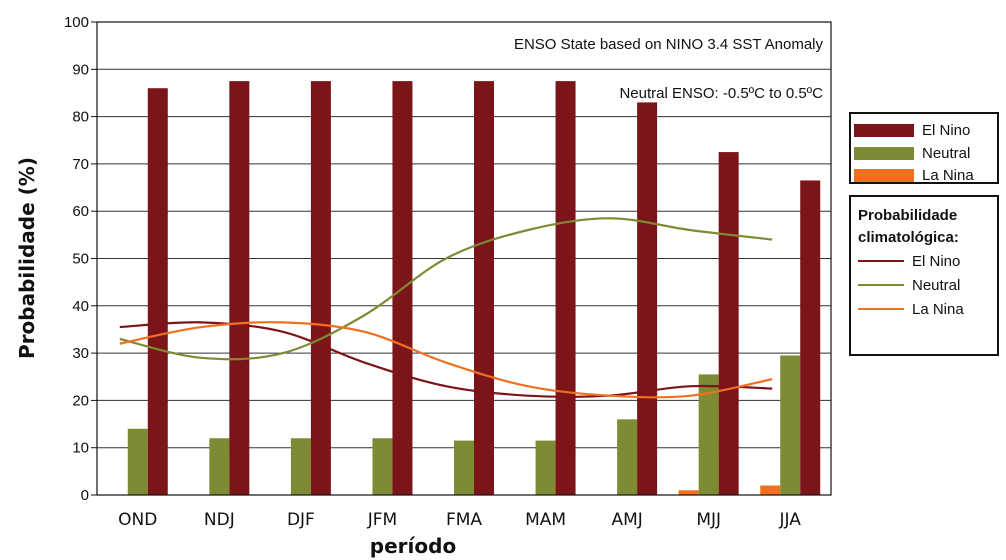 Image resolution: width=1006 pixels, height=560 pixels. I want to click on el-nino-line-swatch, so click(881, 261).